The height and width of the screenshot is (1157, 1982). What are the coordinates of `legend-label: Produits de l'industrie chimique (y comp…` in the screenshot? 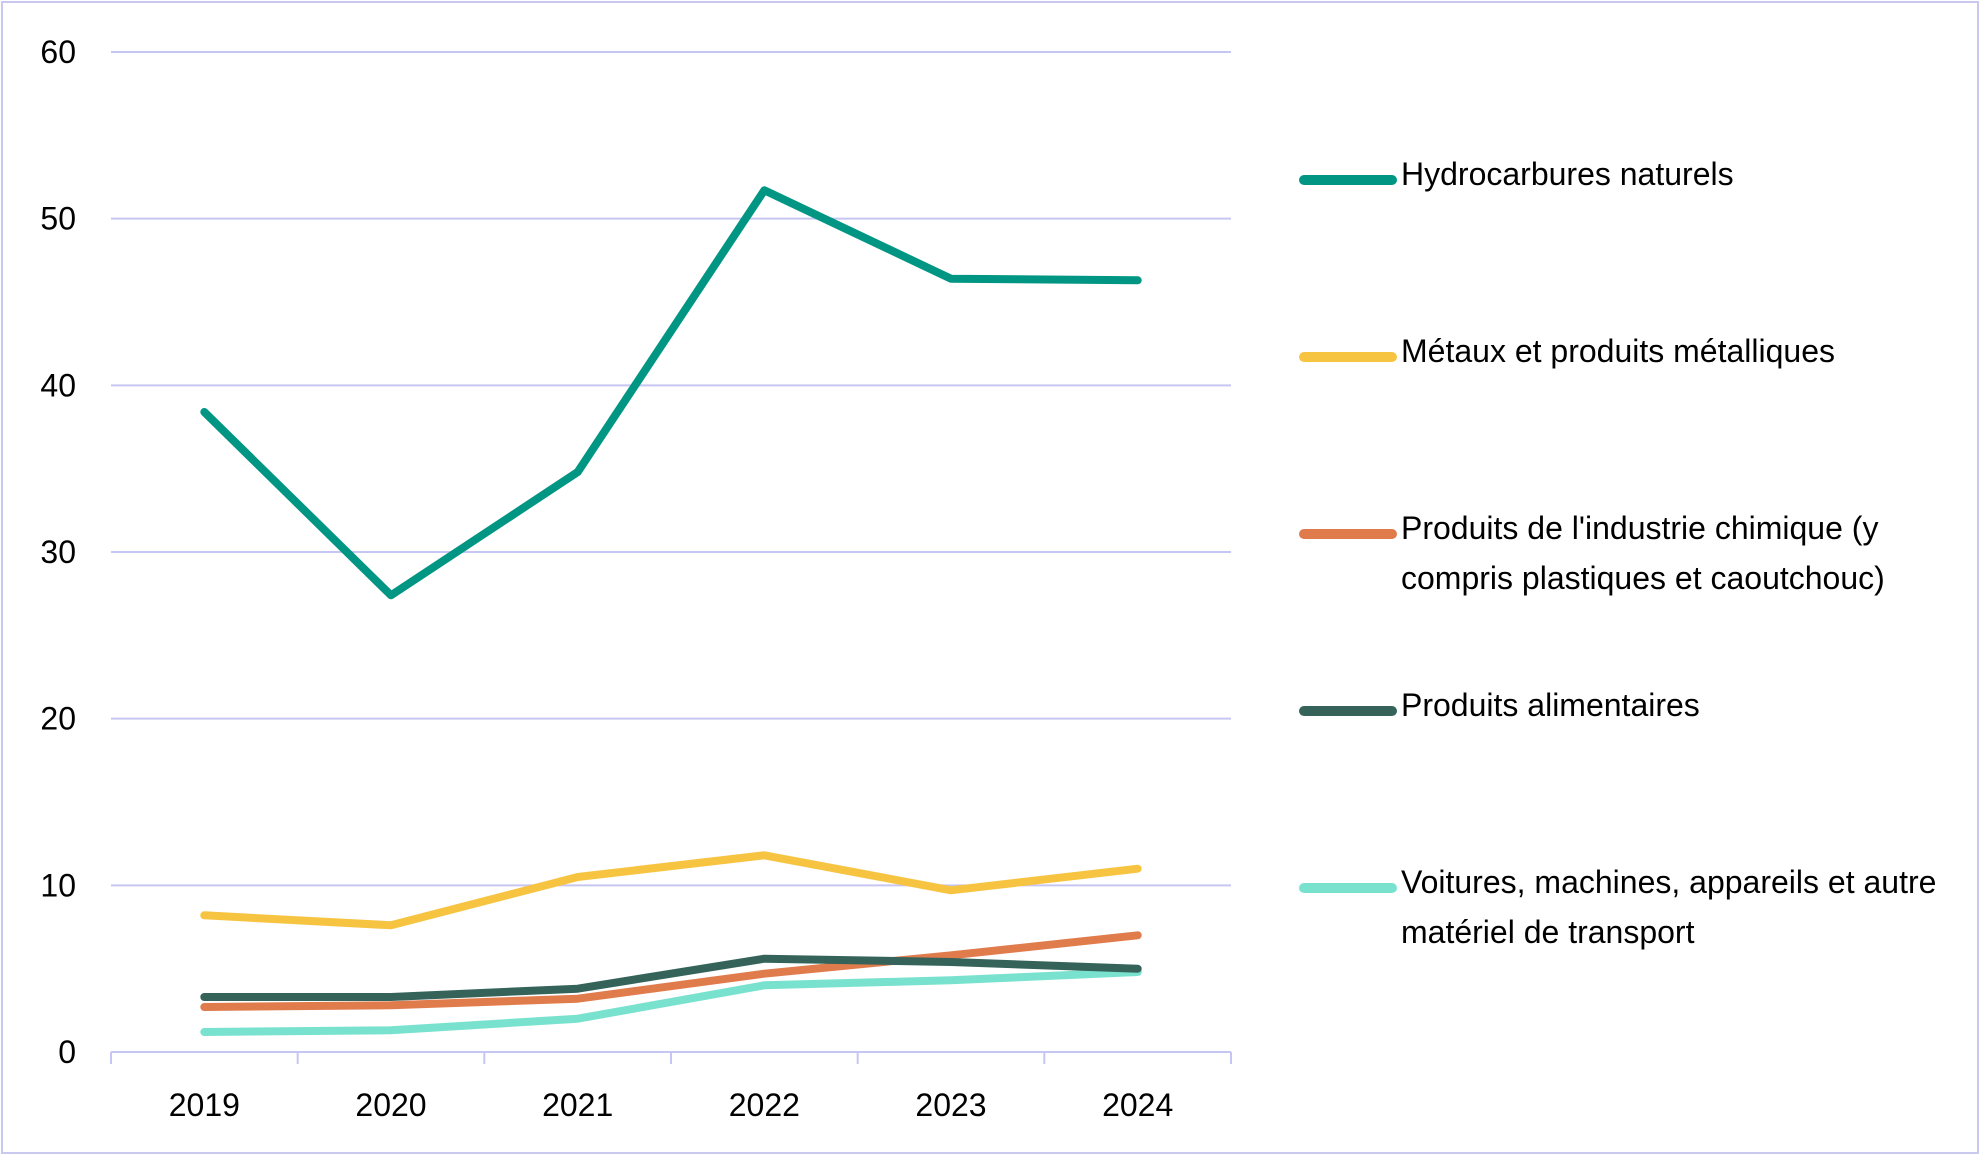 It's located at (1643, 553).